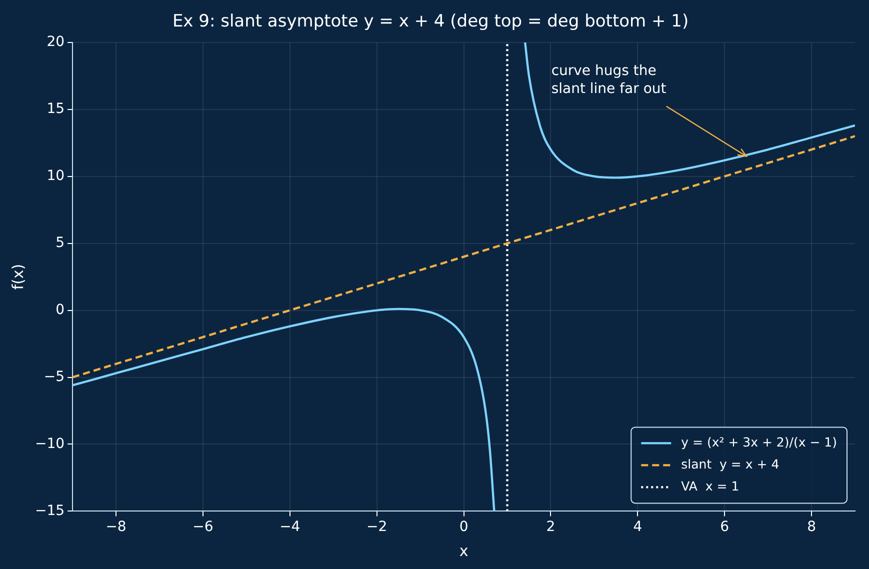  I want to click on x-axis-title: x, so click(463, 551).